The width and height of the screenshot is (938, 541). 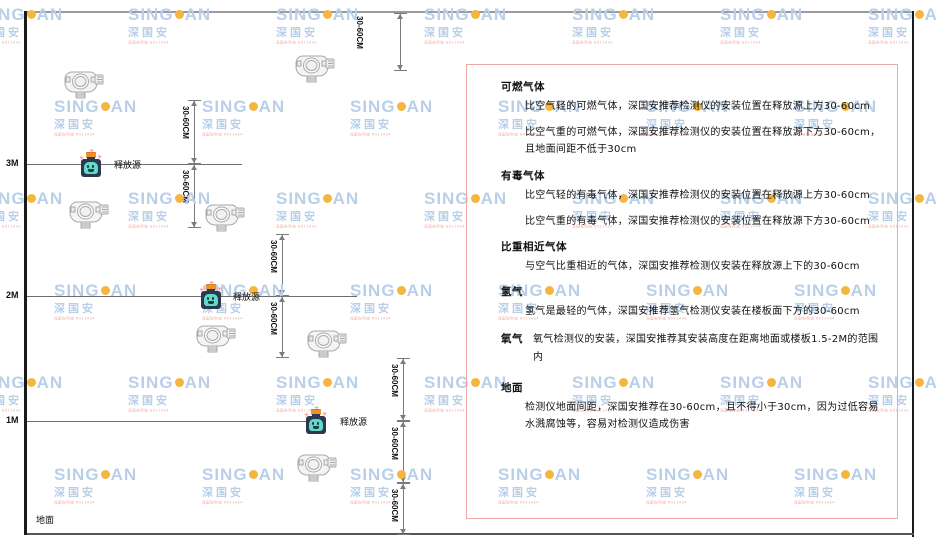 I want to click on dimension-label-2m-above: 30-60CM, so click(x=273, y=256).